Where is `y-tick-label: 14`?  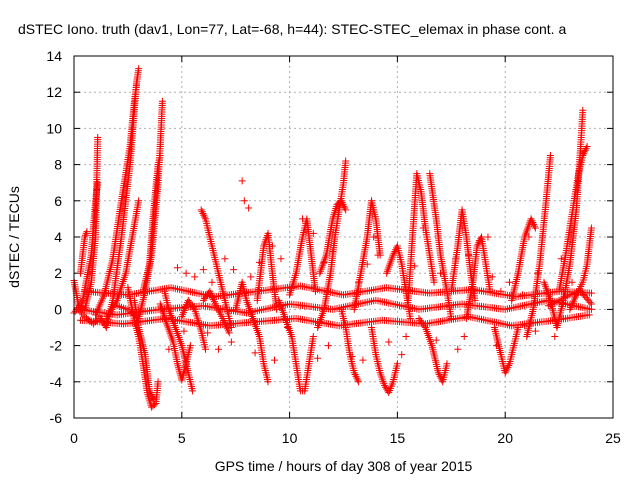 y-tick-label: 14 is located at coordinates (54, 56).